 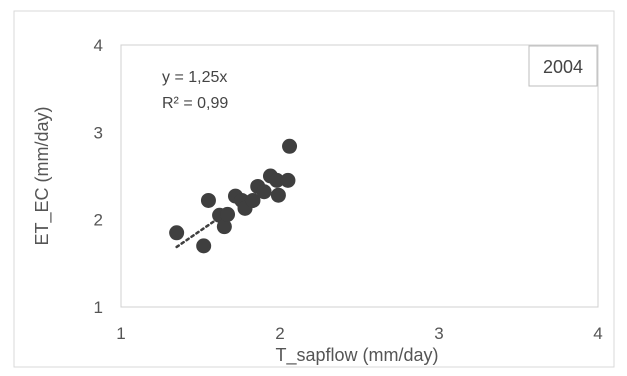 What do you see at coordinates (98, 45) in the screenshot?
I see `y-tick-label: 4` at bounding box center [98, 45].